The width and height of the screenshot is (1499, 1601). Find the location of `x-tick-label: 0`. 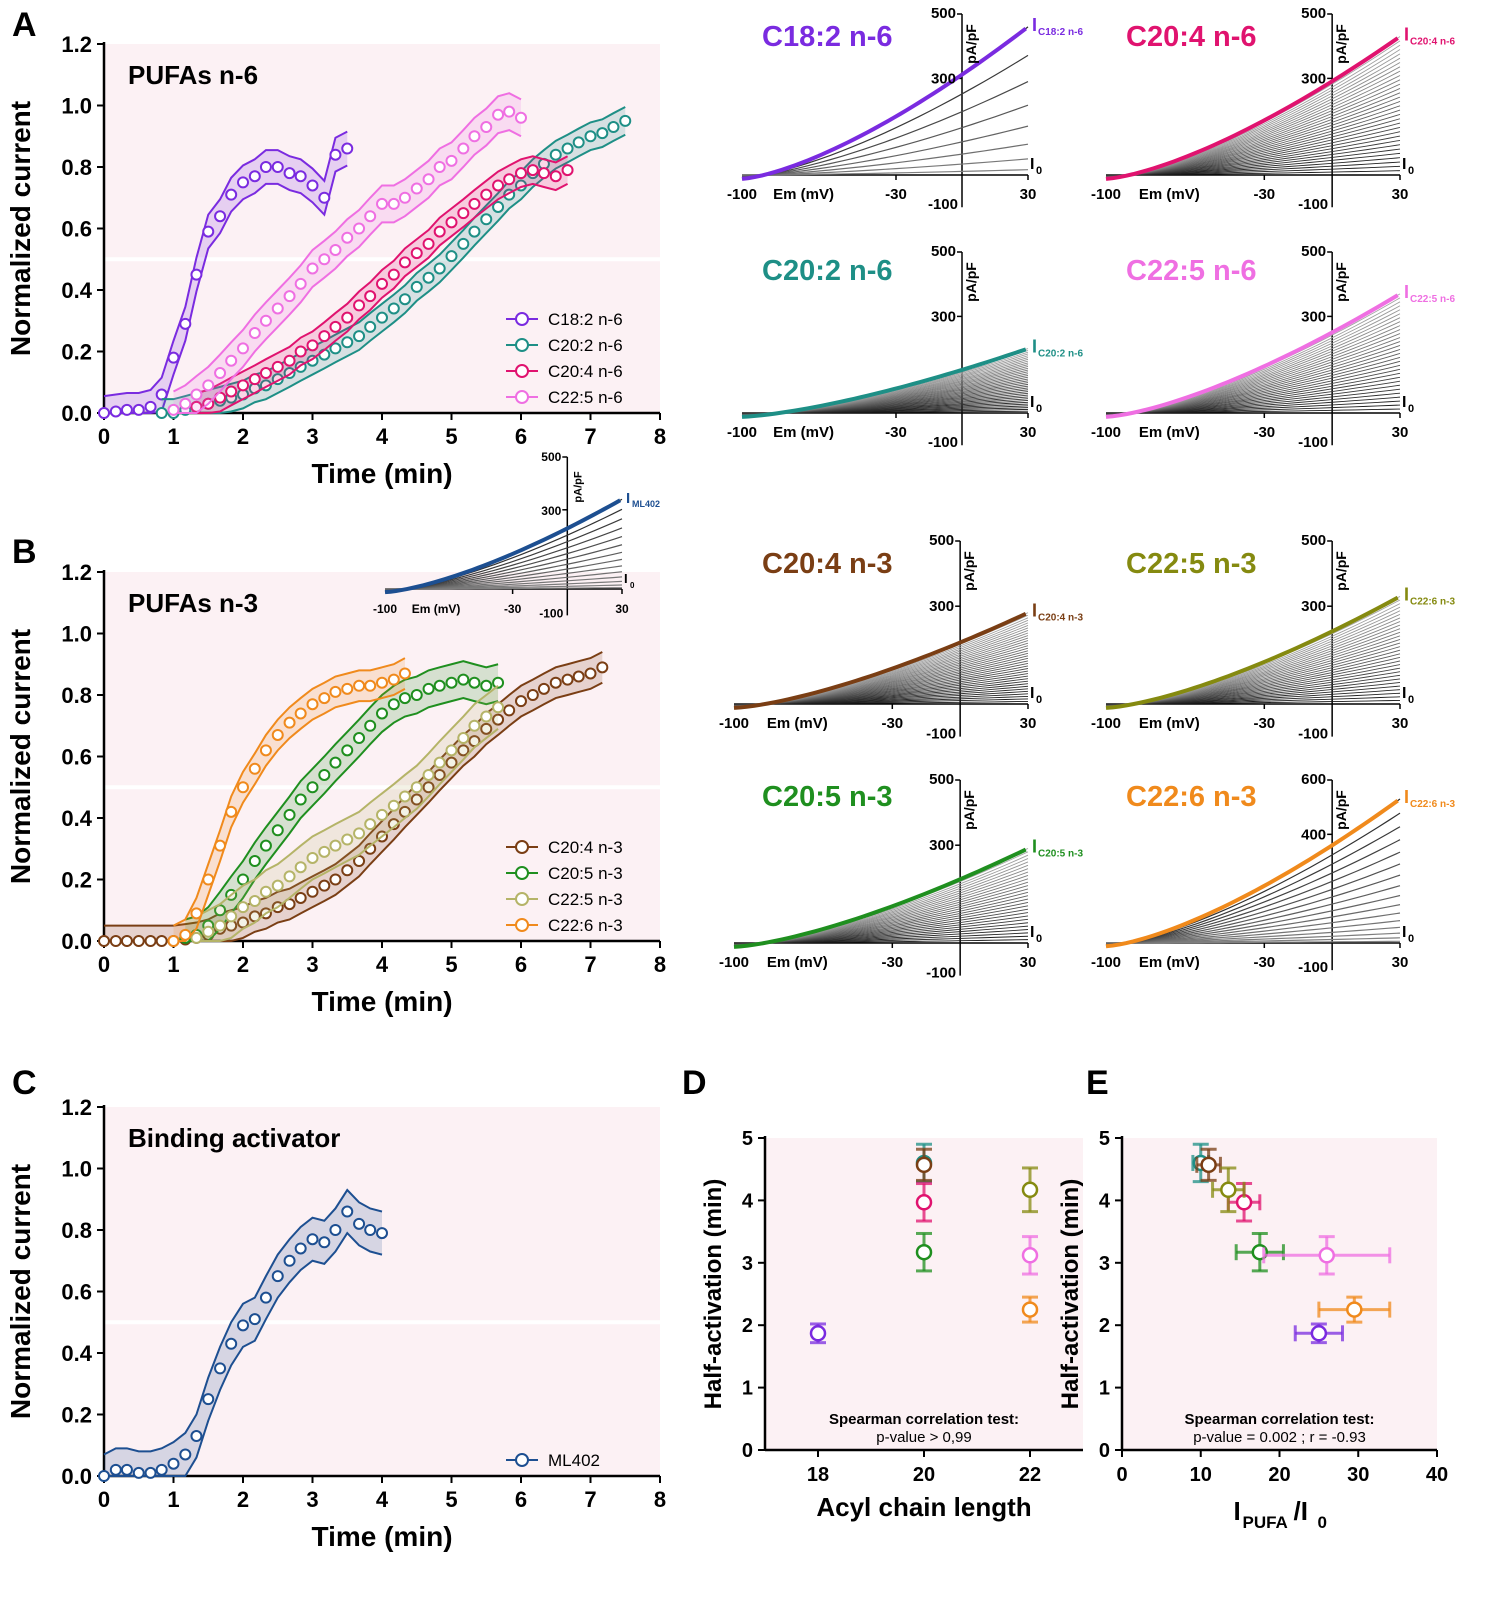

x-tick-label: 0 is located at coordinates (104, 436).